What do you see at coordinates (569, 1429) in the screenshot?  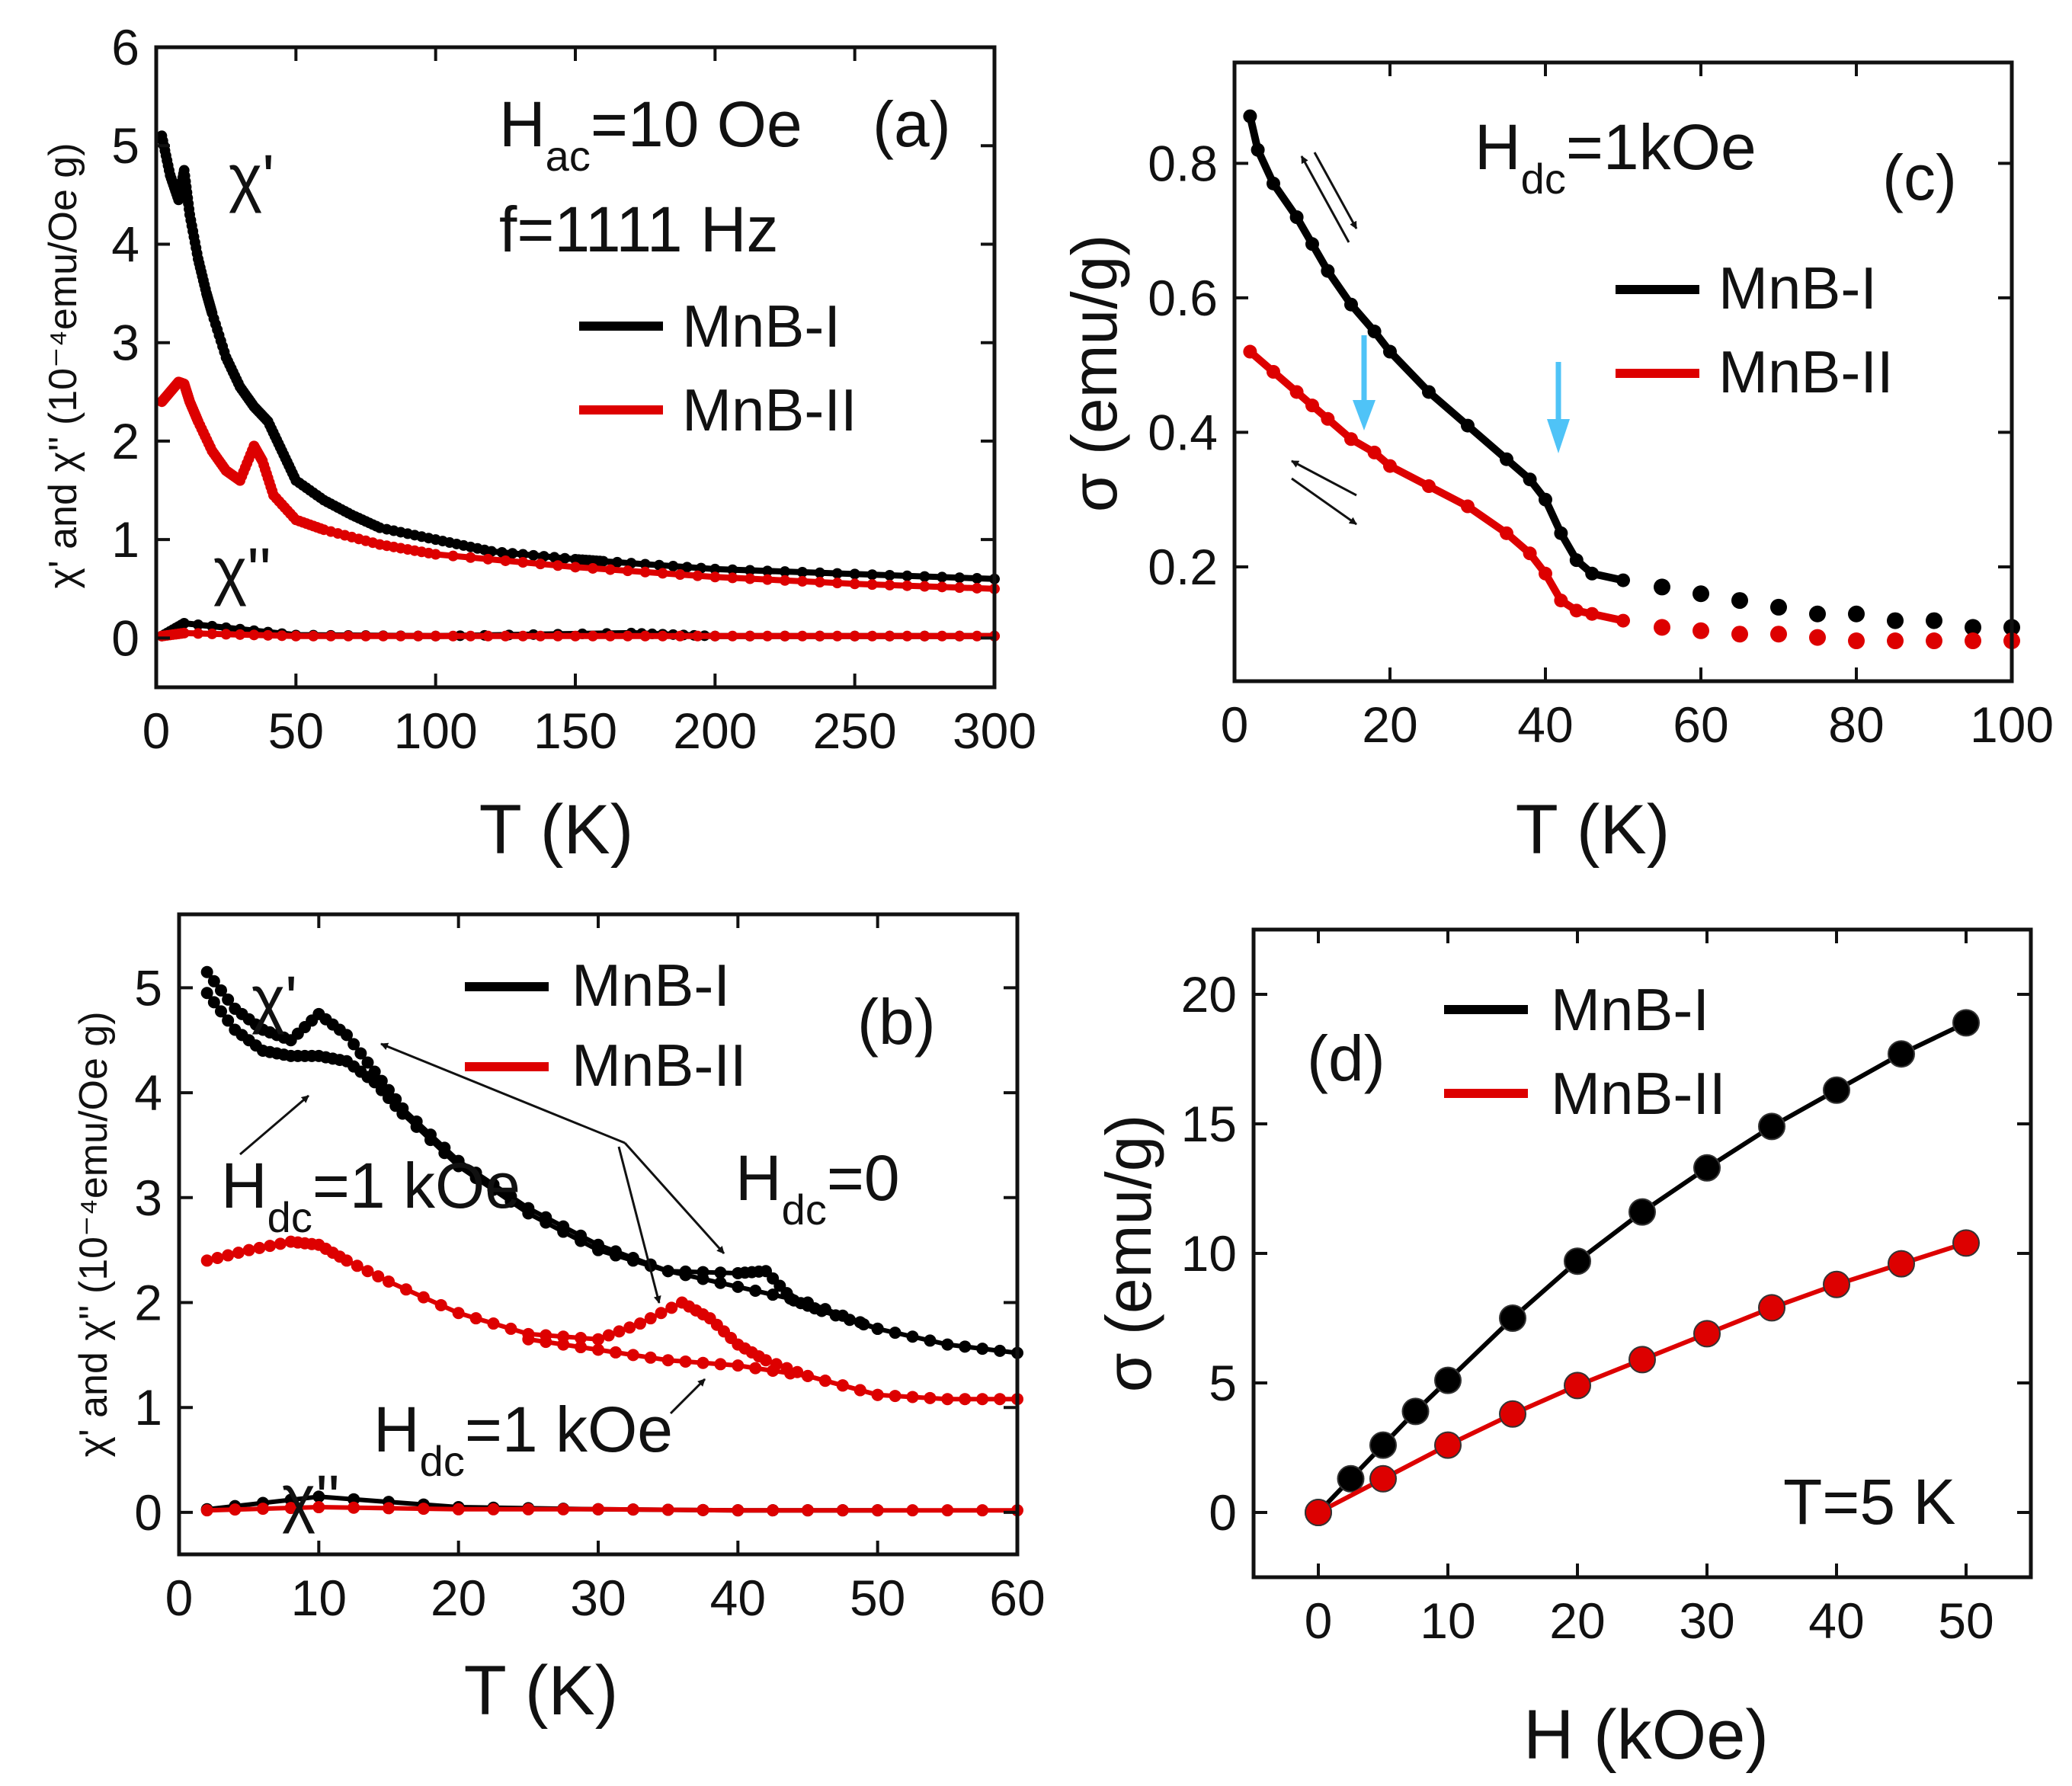 I see `hdc-value: =1 kOe` at bounding box center [569, 1429].